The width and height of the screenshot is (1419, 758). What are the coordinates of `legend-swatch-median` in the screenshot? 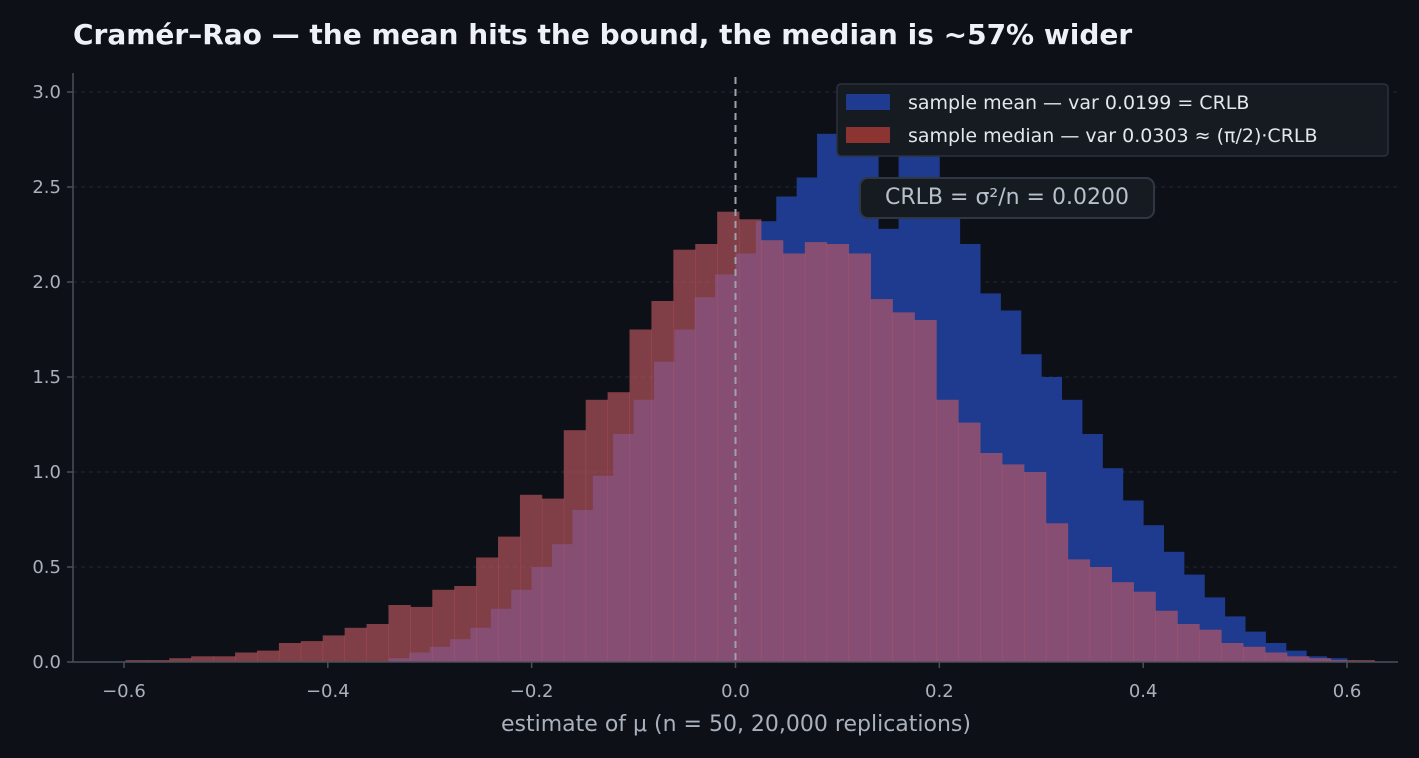 It's located at (868, 135).